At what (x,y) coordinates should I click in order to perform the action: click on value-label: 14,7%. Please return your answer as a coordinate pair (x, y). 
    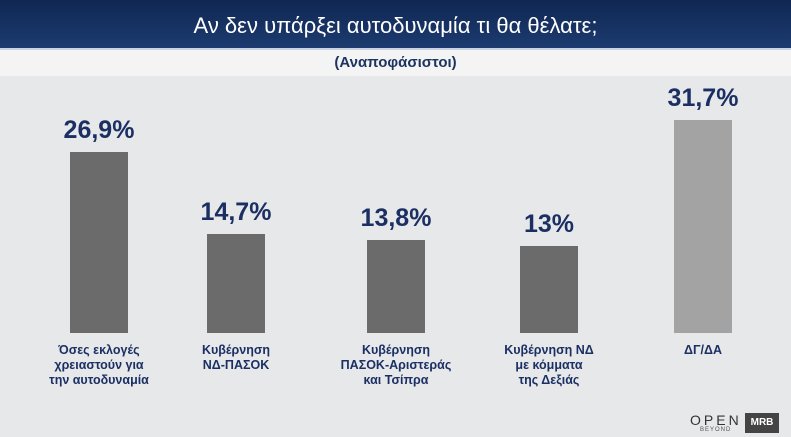
    Looking at the image, I should click on (236, 212).